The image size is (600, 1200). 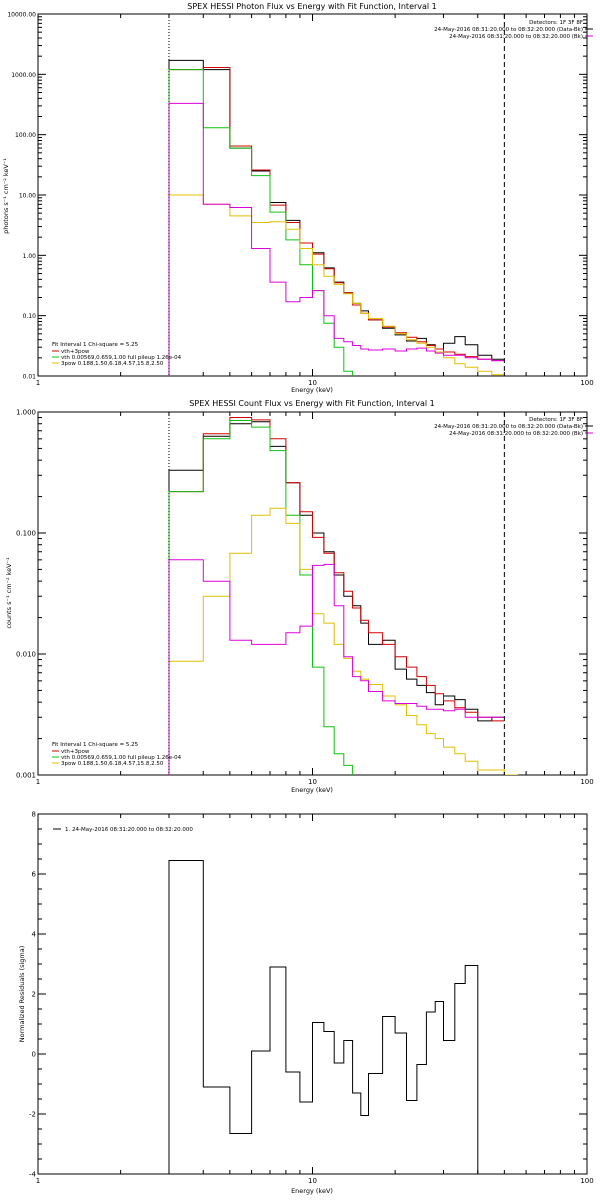 I want to click on photon-flux-ylabel: photons s⁻¹ cm⁻² keV⁻¹, so click(x=6, y=196).